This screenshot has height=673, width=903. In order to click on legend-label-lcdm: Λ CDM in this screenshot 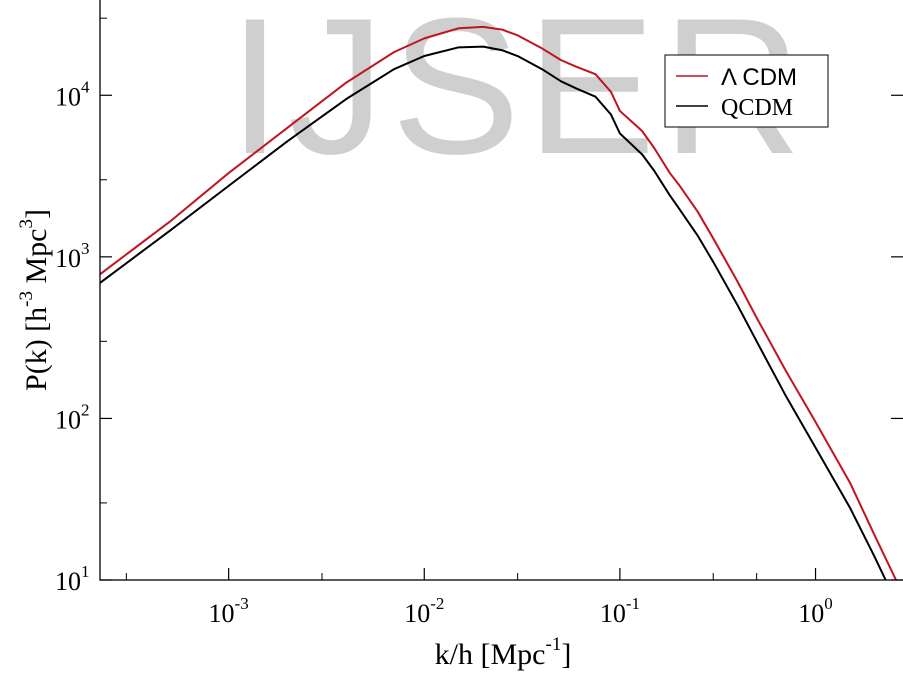, I will do `click(759, 77)`.